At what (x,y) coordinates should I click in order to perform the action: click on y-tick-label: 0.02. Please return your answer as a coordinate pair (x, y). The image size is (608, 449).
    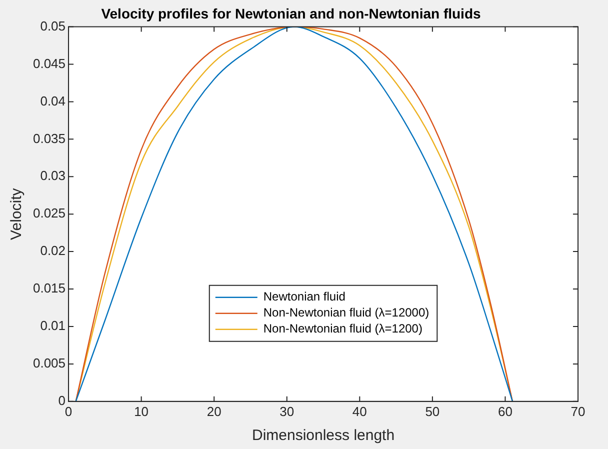
    Looking at the image, I should click on (53, 250).